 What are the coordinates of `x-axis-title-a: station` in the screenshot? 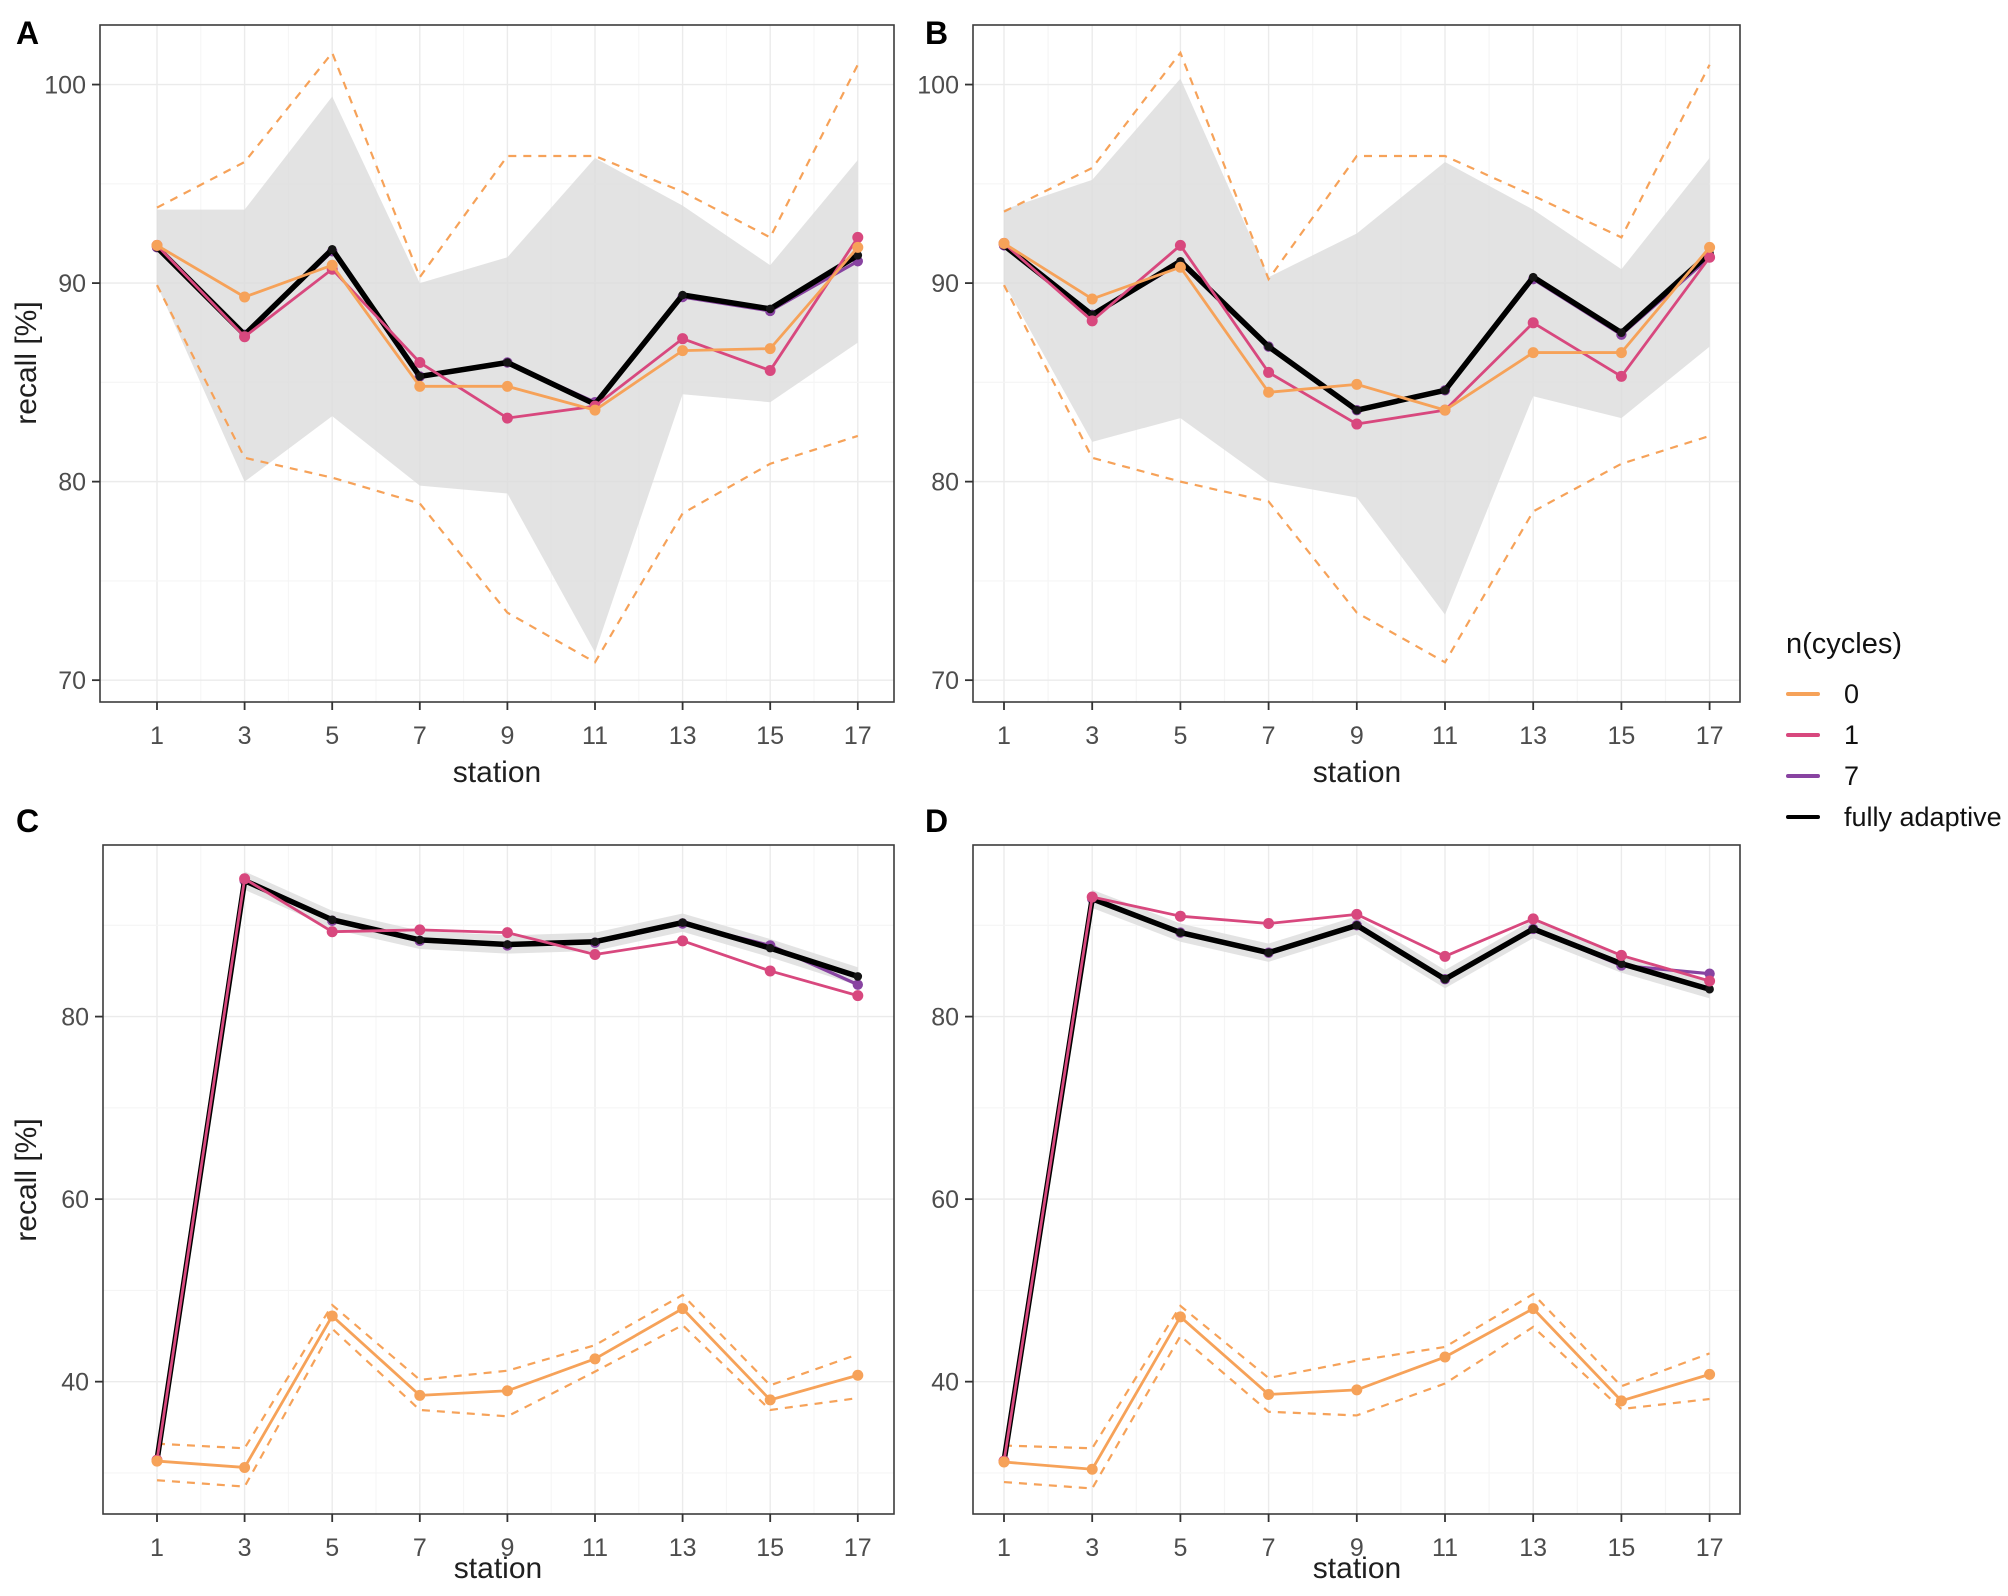 It's located at (497, 772).